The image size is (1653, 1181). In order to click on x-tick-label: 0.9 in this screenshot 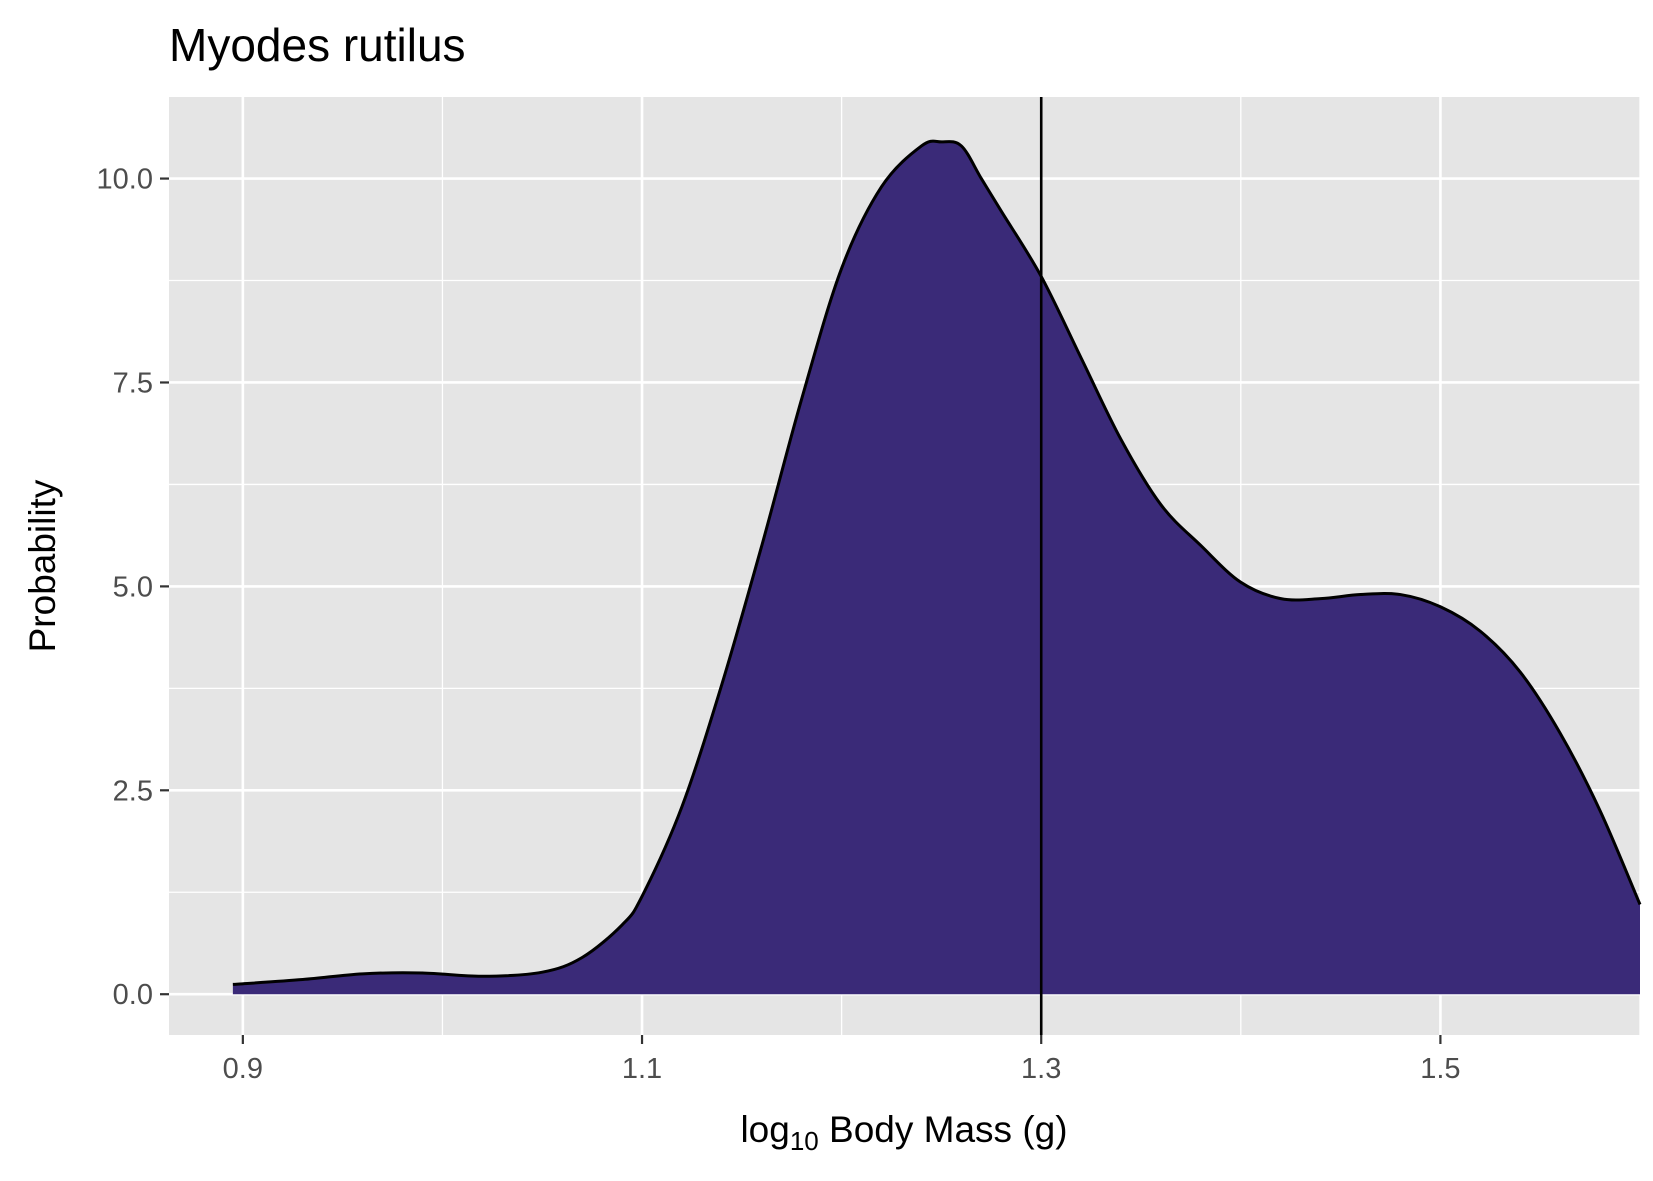, I will do `click(243, 1069)`.